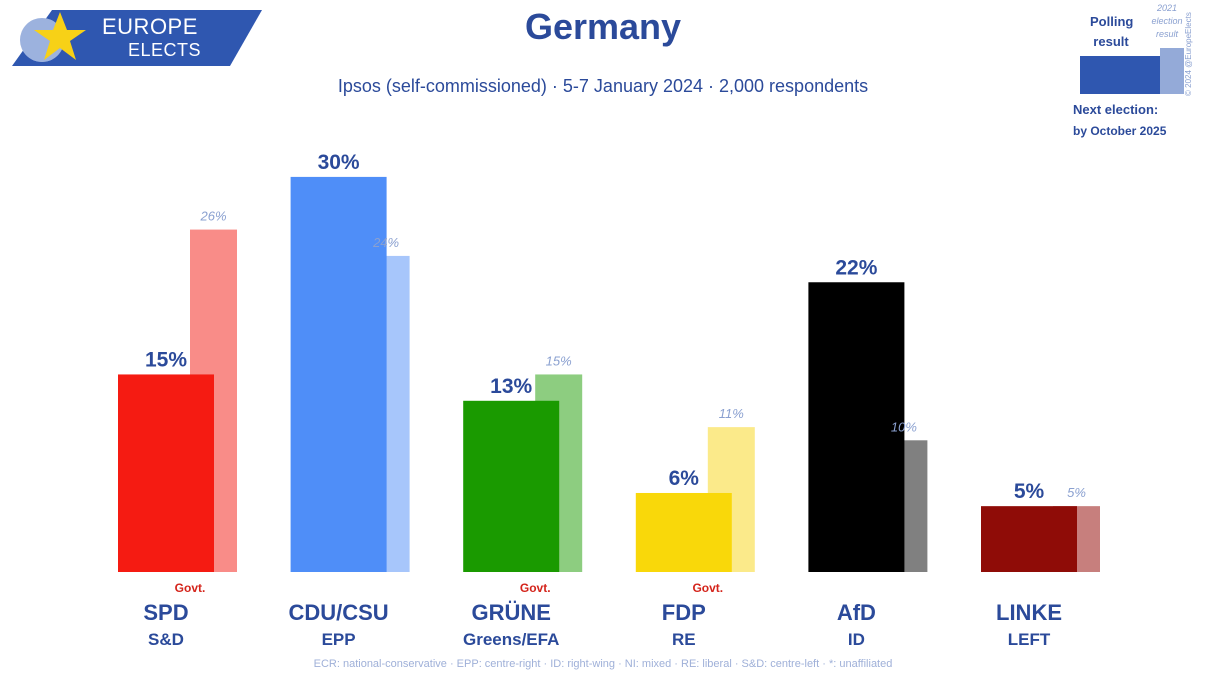 The height and width of the screenshot is (678, 1206). Describe the element at coordinates (1112, 31) in the screenshot. I see `legend-polling-label: Polling result` at that location.